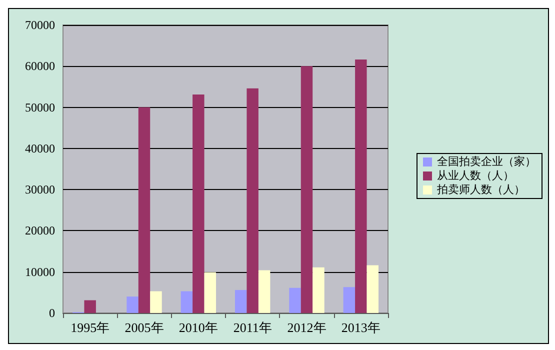 Image resolution: width=555 pixels, height=350 pixels. I want to click on y-tick-label: 20000, so click(40, 231).